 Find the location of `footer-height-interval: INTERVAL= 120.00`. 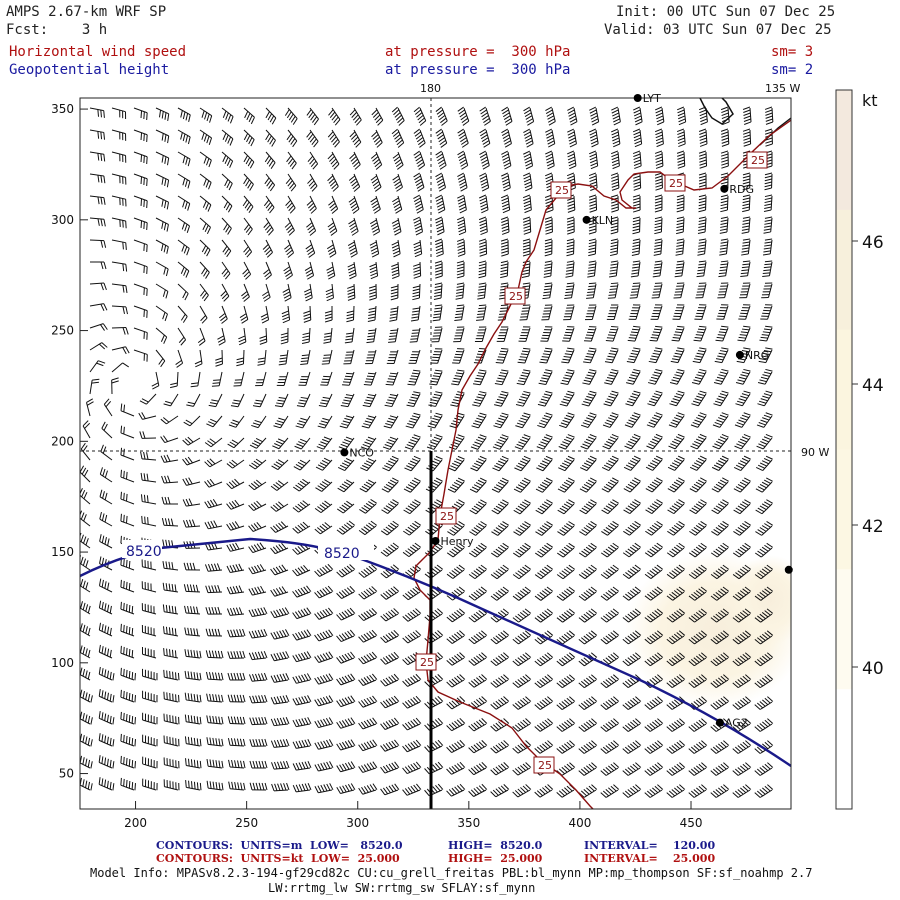

footer-height-interval: INTERVAL= 120.00 is located at coordinates (650, 845).